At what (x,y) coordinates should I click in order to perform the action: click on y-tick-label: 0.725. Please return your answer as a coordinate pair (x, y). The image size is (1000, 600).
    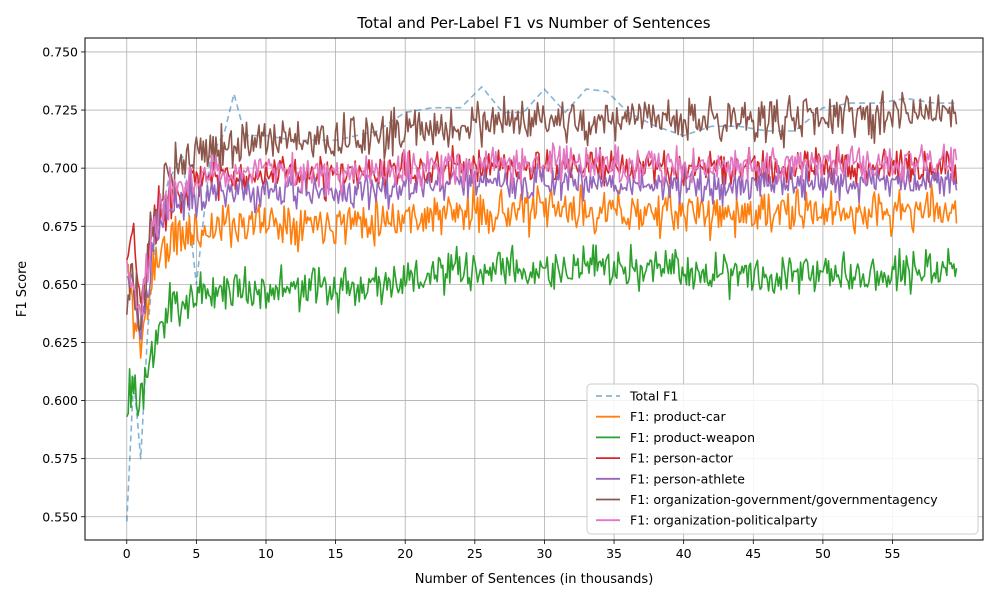
    Looking at the image, I should click on (60, 110).